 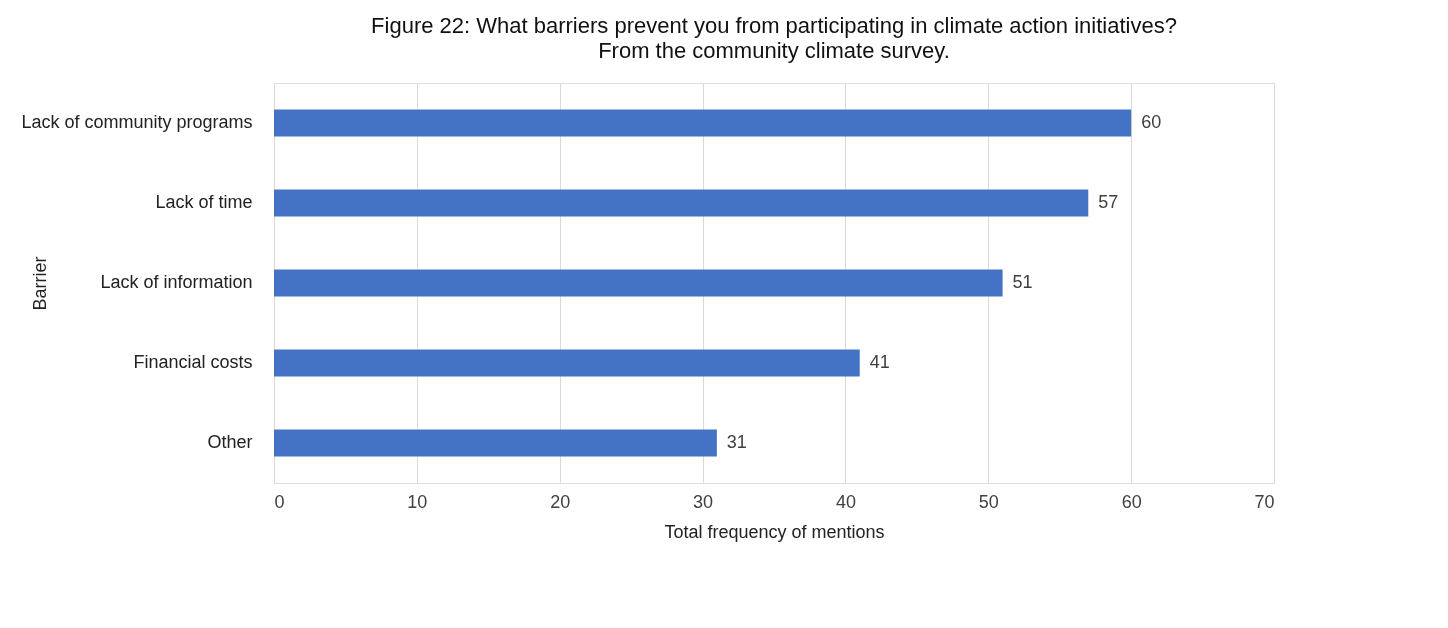 I want to click on data-label: 31, so click(x=736, y=442).